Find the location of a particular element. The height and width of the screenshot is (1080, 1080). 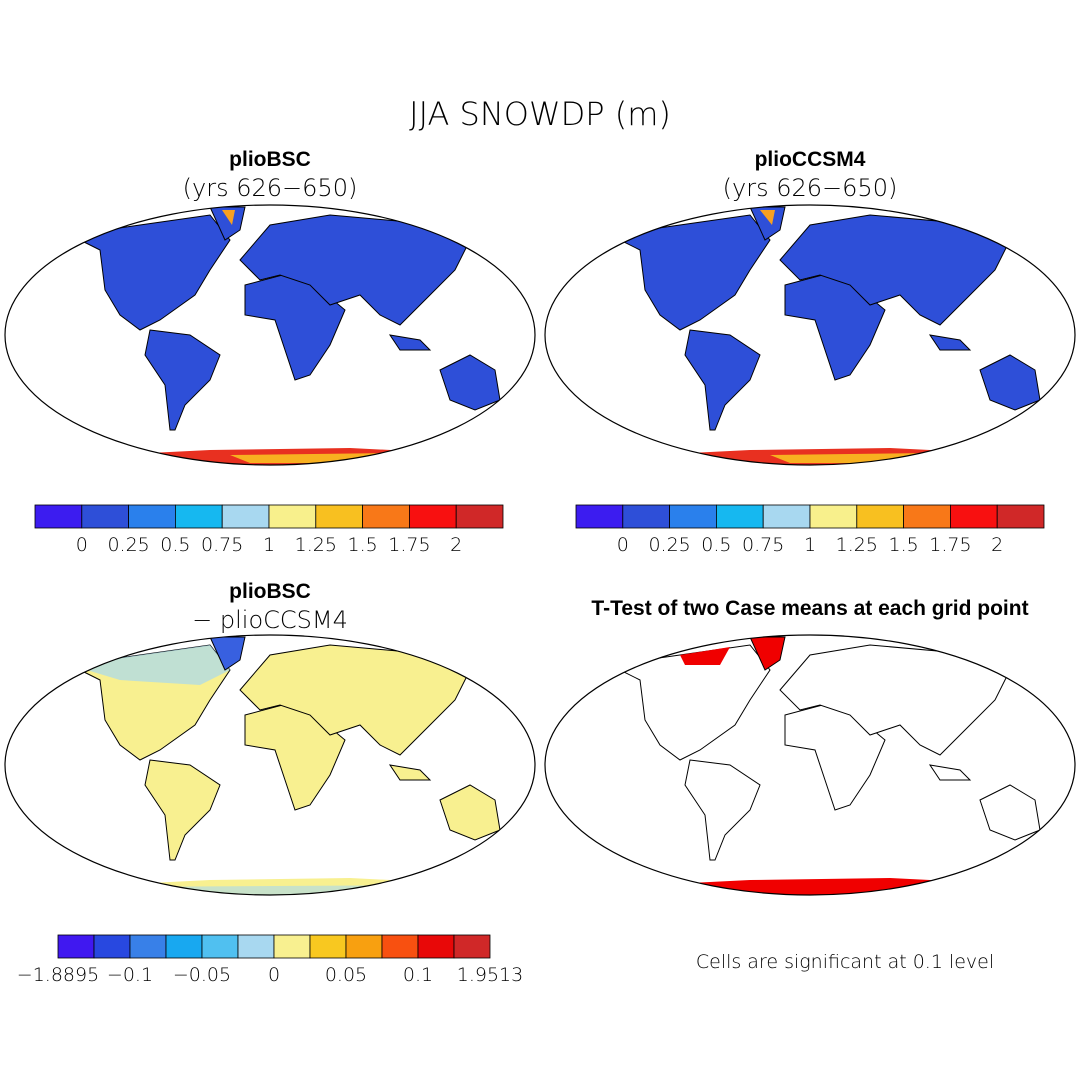

significance-note: Cells are significant at 0.1 level is located at coordinates (845, 962).